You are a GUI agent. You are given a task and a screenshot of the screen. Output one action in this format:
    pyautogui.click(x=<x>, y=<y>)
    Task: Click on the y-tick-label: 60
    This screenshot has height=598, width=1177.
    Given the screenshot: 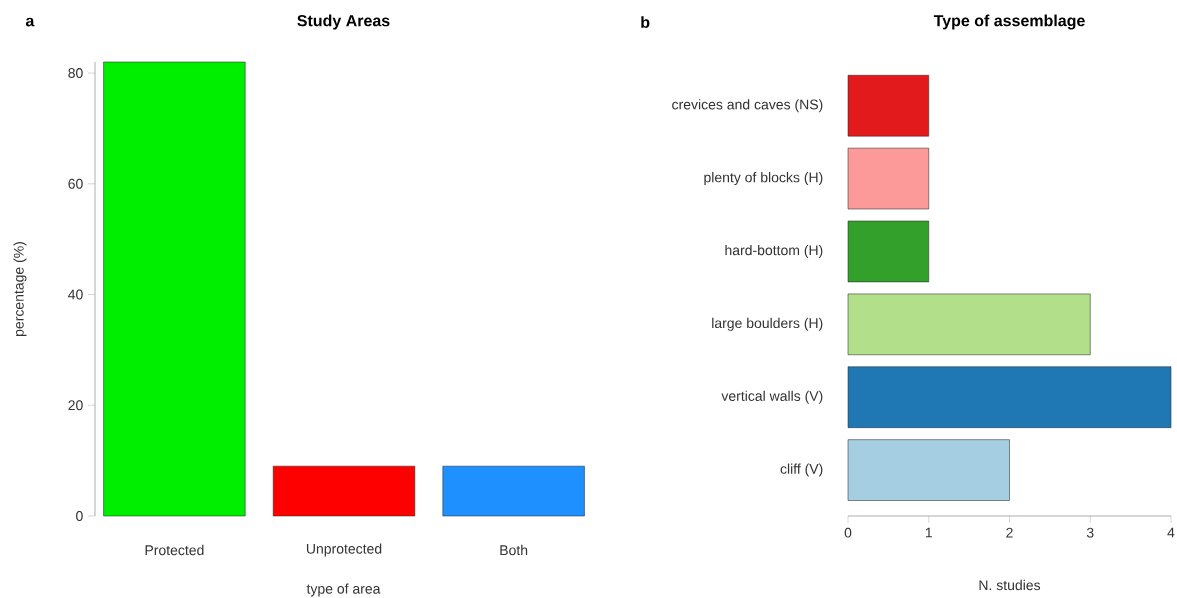 What is the action you would take?
    pyautogui.click(x=75, y=183)
    